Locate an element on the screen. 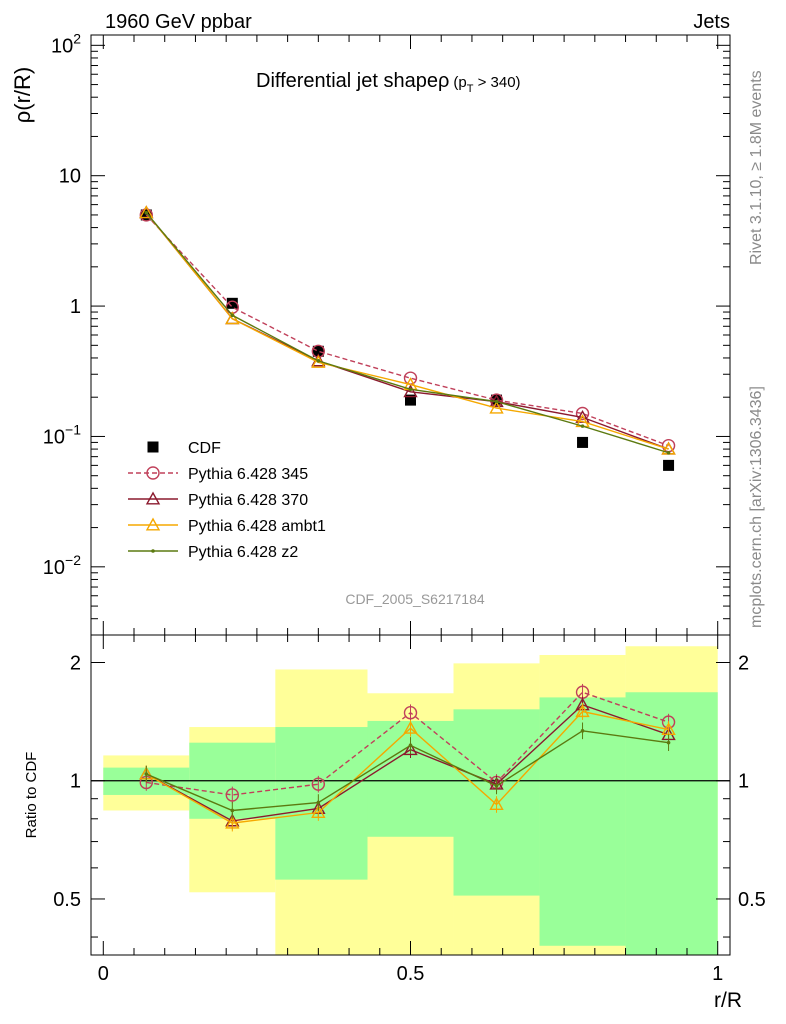  main-title: Differential jet shapeρ (pT > 340) is located at coordinates (388, 82).